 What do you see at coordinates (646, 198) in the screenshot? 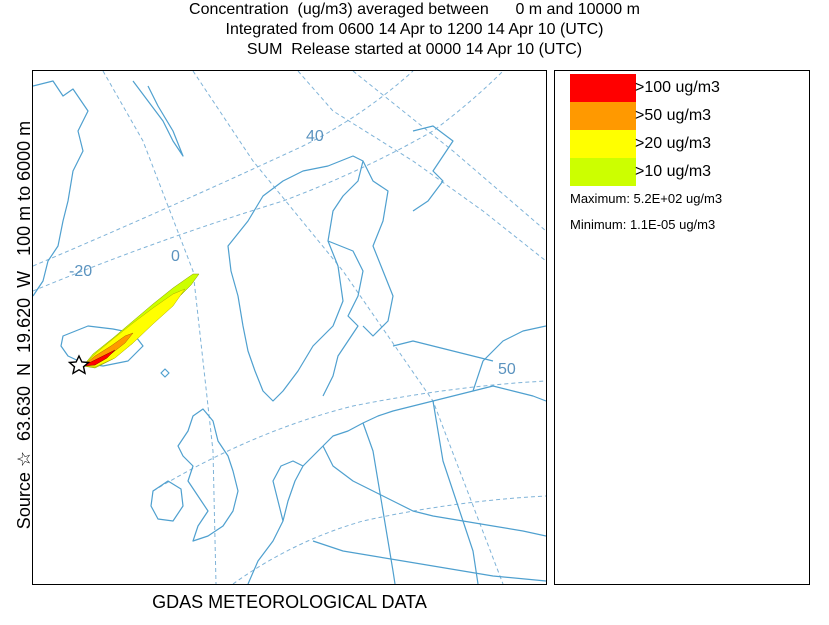
I see `legend-maximum: Maximum: 5.2E+02 ug/m3` at bounding box center [646, 198].